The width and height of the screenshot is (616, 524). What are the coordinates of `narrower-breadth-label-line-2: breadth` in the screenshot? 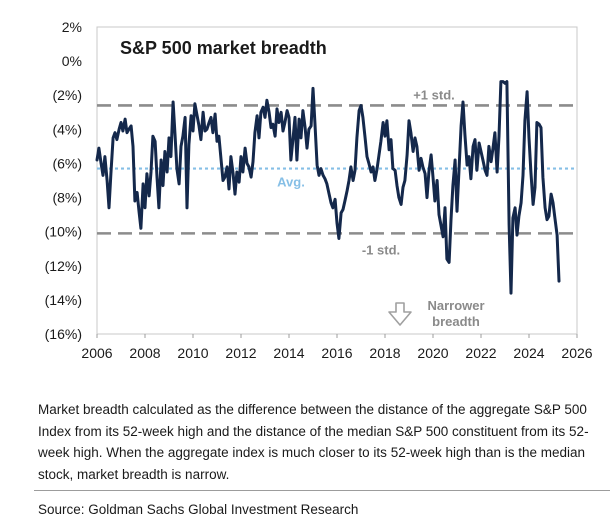 It's located at (456, 321).